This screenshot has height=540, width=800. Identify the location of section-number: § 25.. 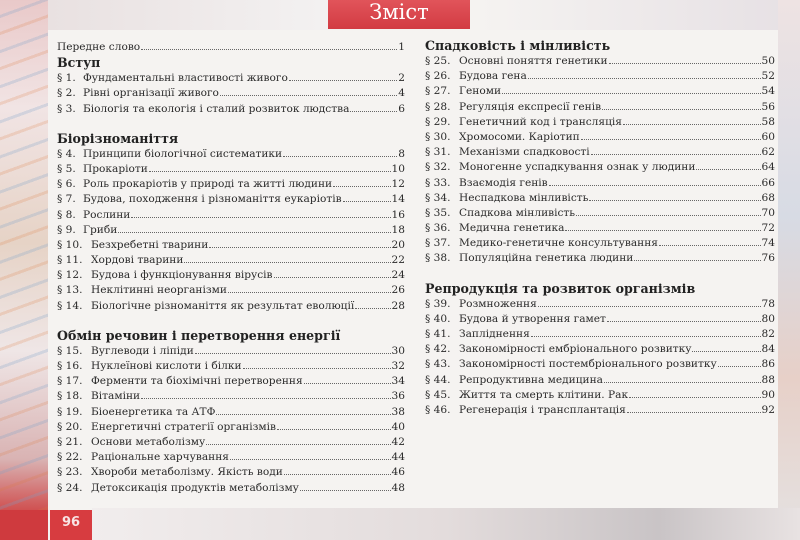
(438, 61).